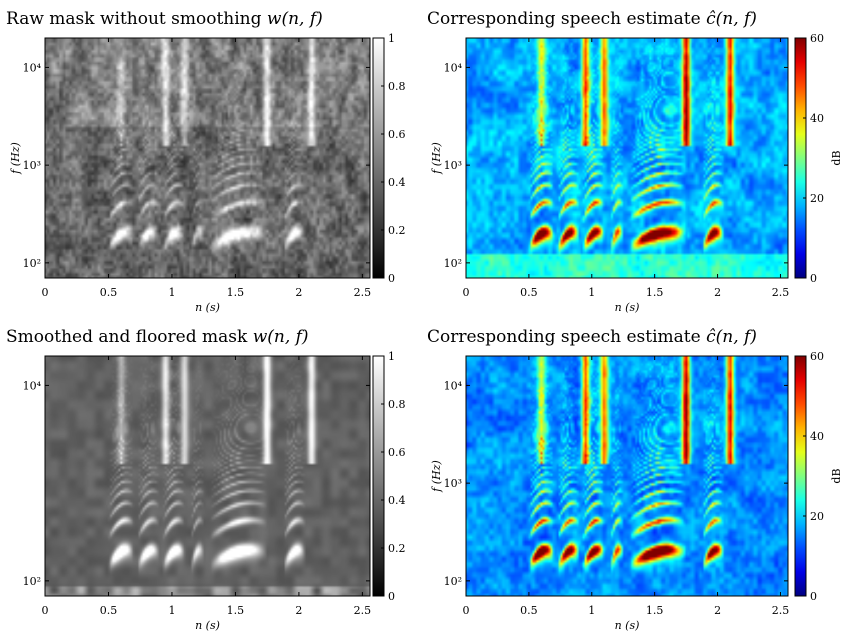 The height and width of the screenshot is (636, 850). I want to click on panel-title: Raw mask without smoothing w(n, f), so click(164, 19).